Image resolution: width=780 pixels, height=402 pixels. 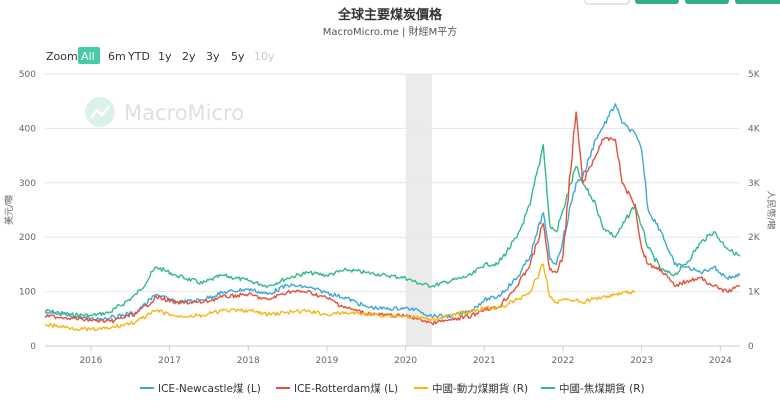 What do you see at coordinates (117, 56) in the screenshot?
I see `zoom-button-6m: 6m` at bounding box center [117, 56].